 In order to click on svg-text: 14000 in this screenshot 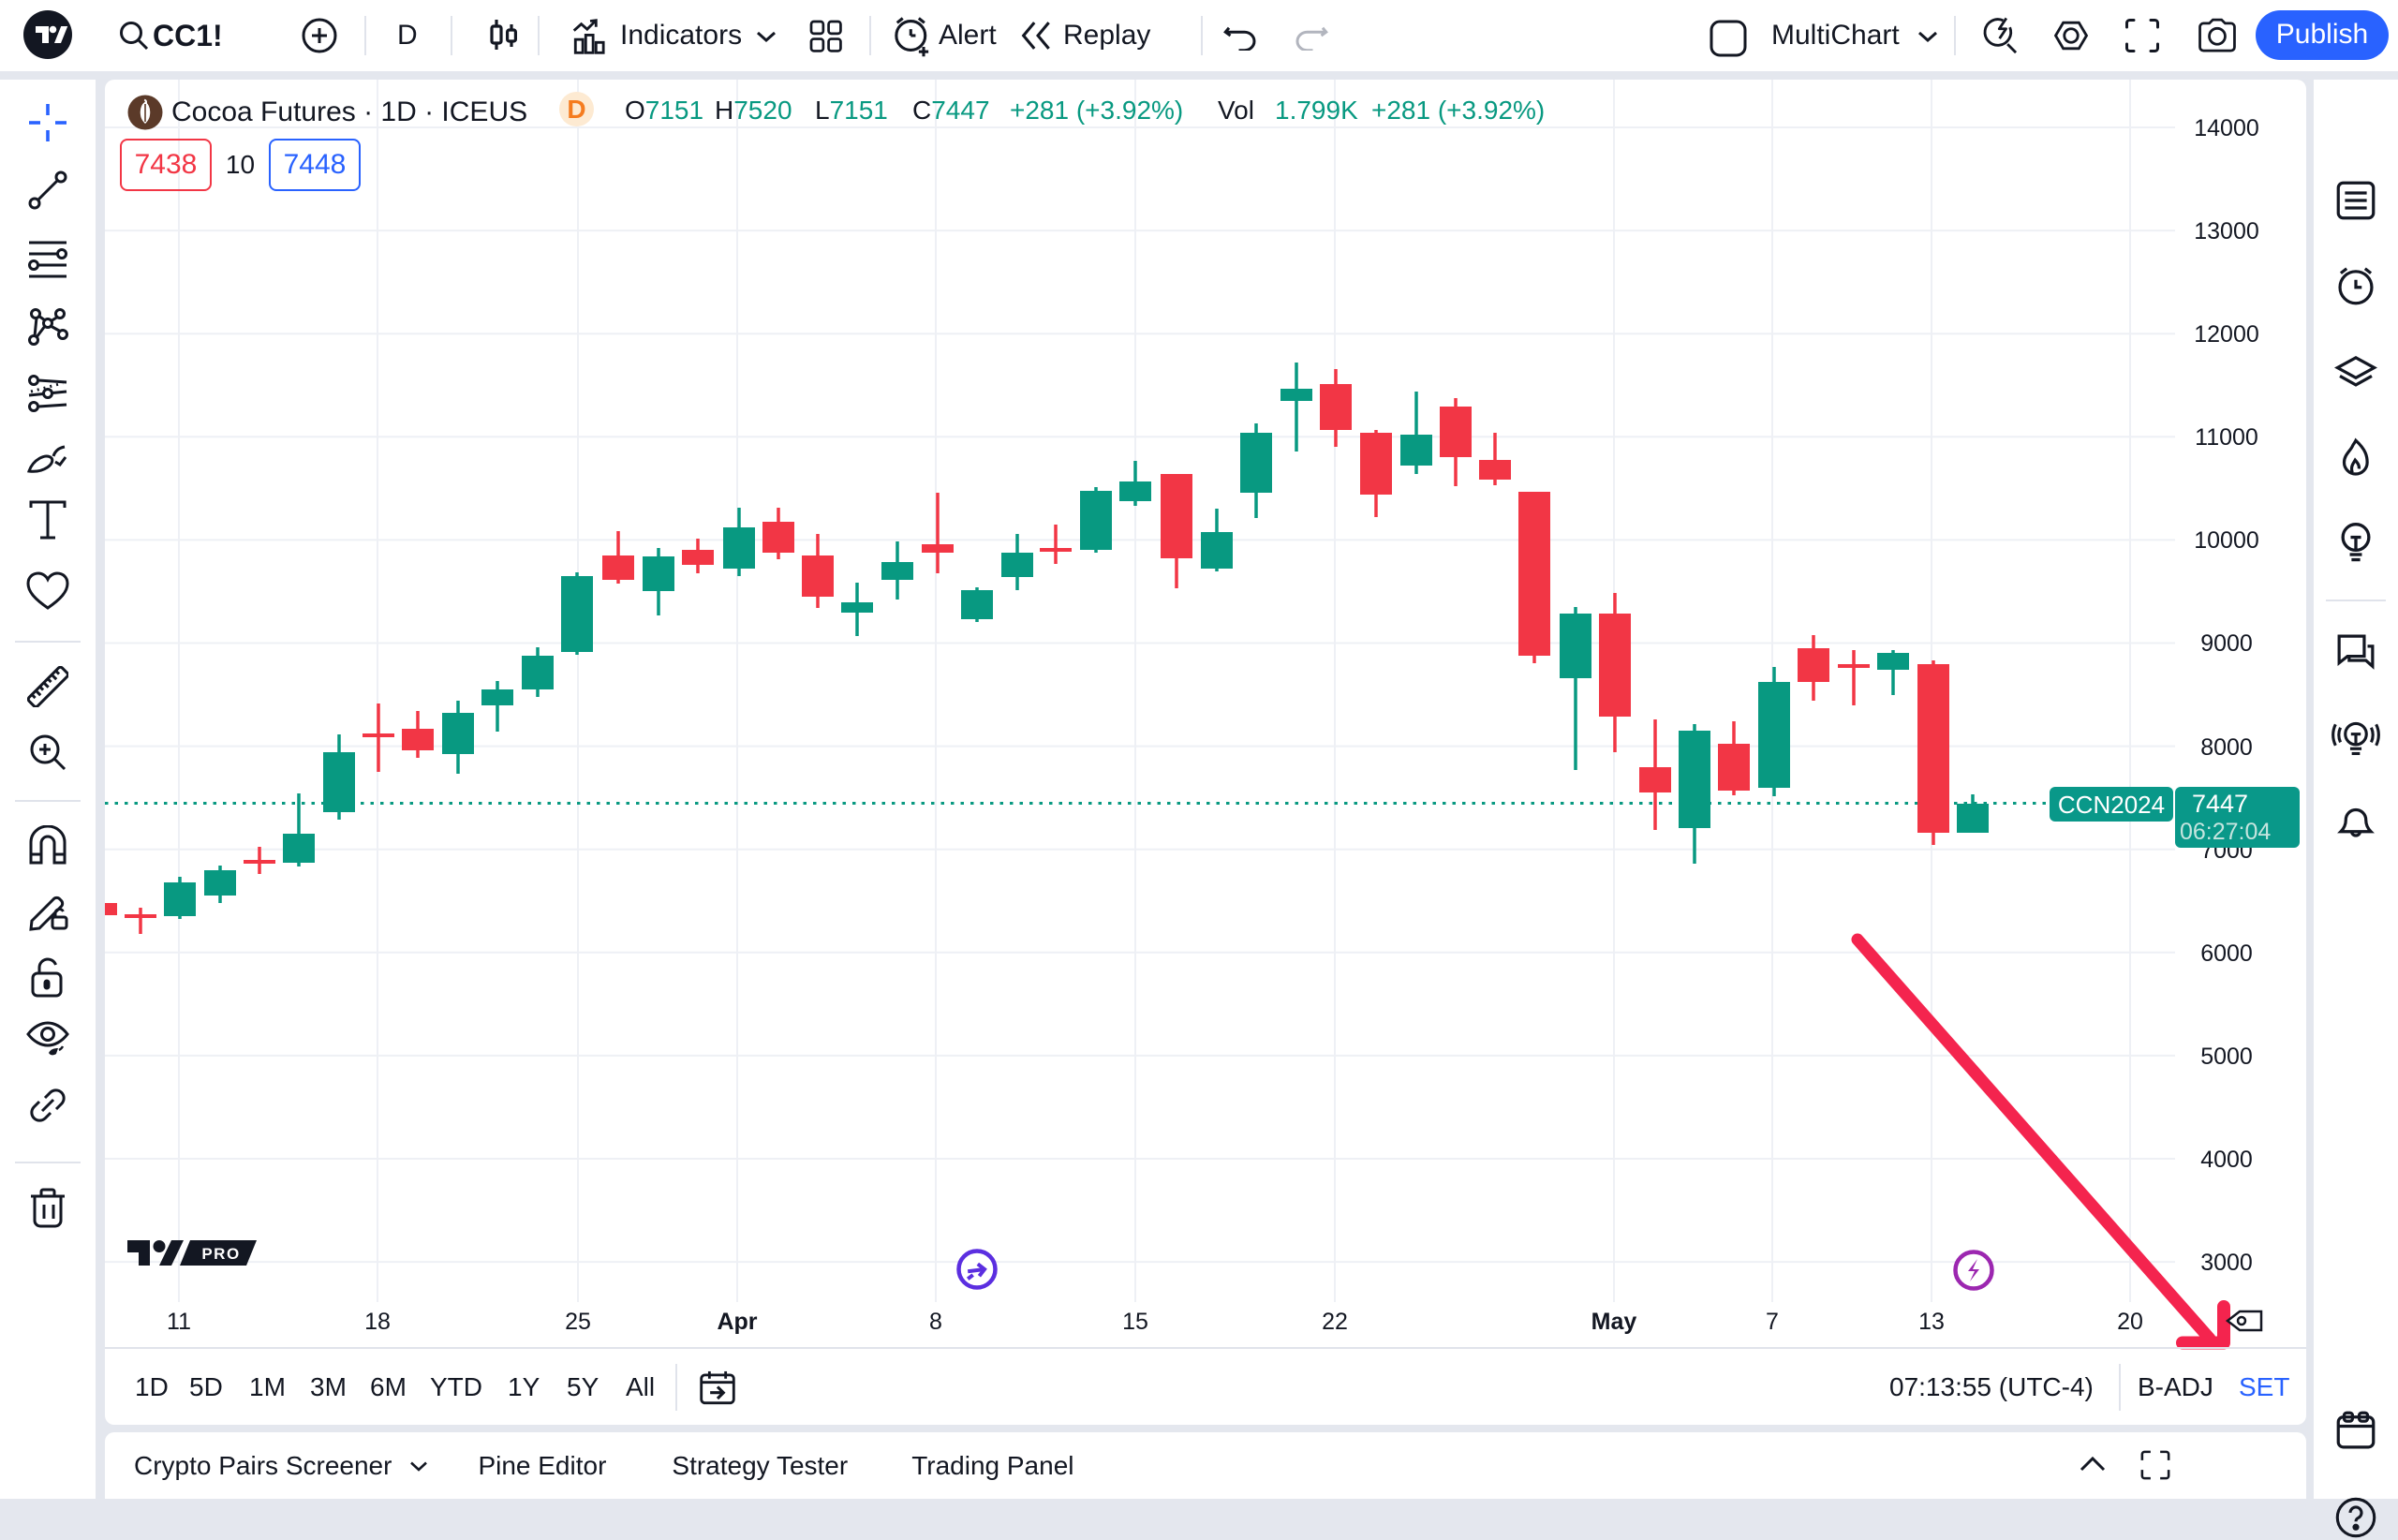, I will do `click(2226, 128)`.